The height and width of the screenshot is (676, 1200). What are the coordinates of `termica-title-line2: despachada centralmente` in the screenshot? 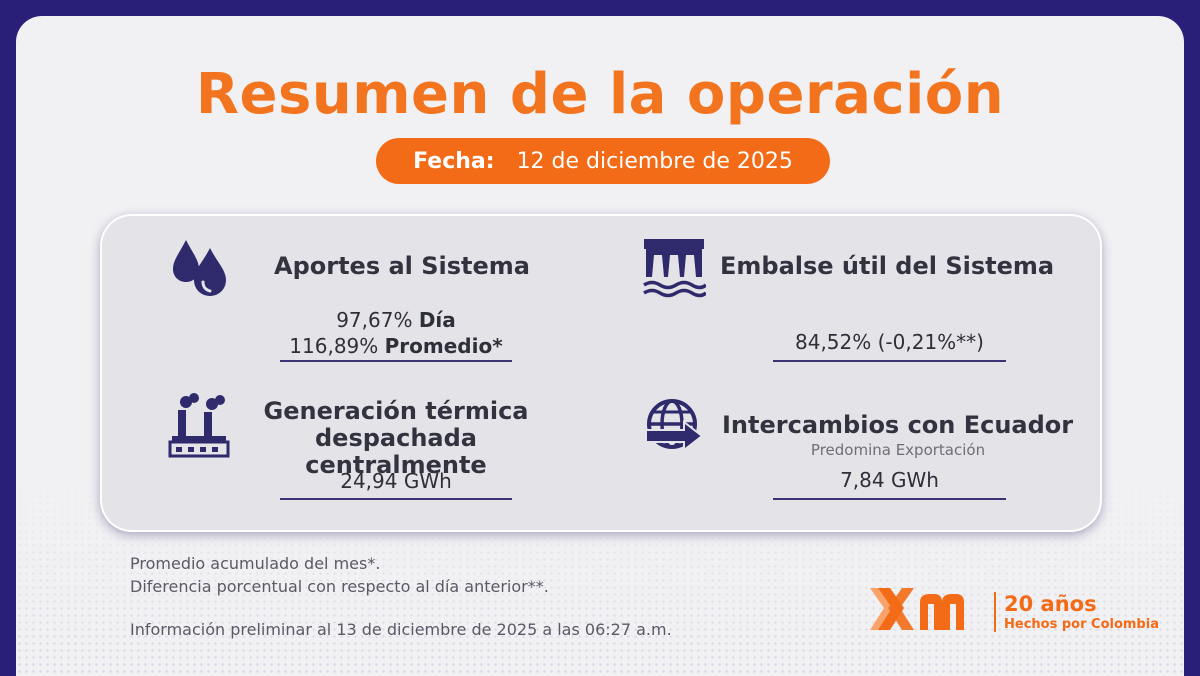 It's located at (396, 451).